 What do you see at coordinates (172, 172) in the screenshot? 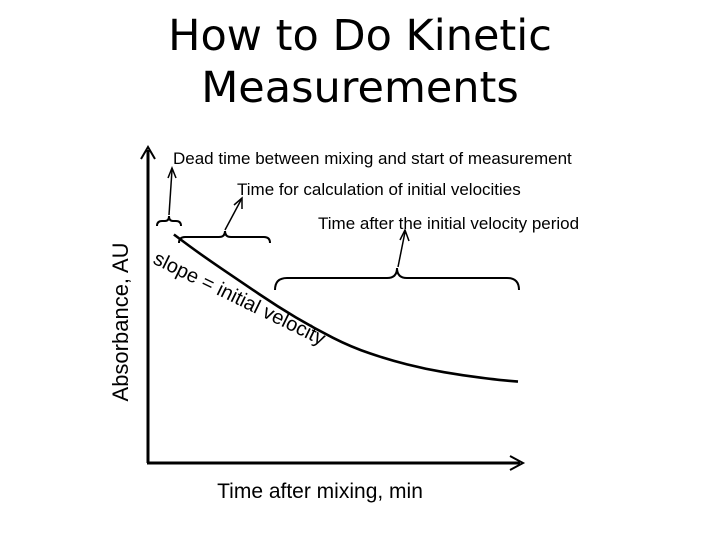
I see `dead-time-arrowhead` at bounding box center [172, 172].